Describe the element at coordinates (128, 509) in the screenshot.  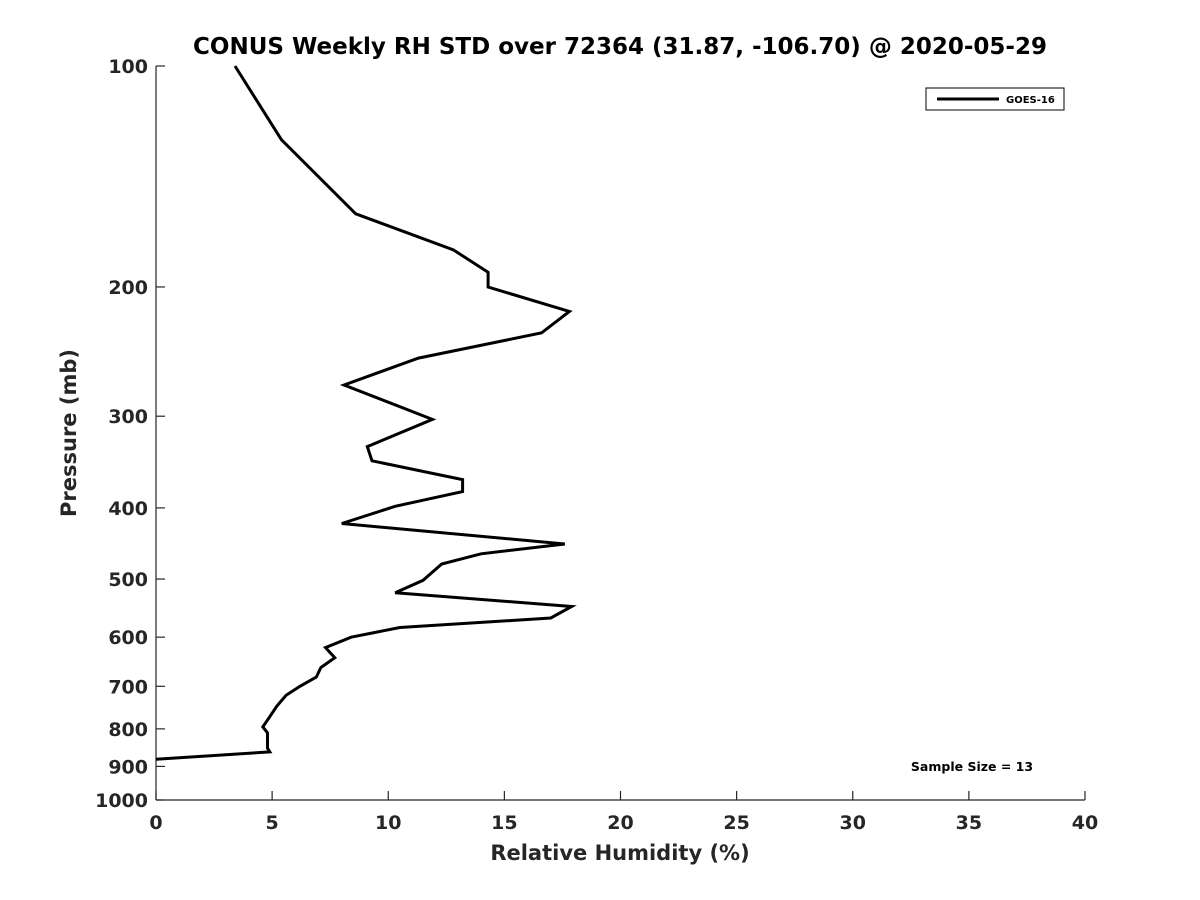
I see `y-tick-label: 400` at that location.